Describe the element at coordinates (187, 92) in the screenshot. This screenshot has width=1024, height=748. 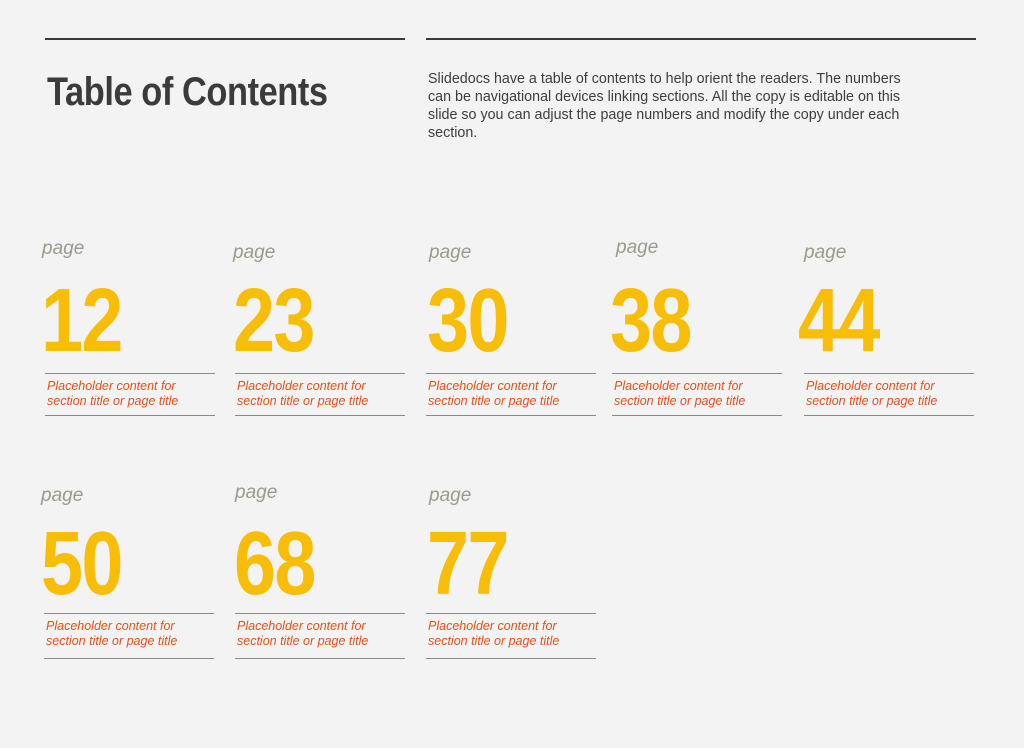
I see `page-title: Table of Contents` at that location.